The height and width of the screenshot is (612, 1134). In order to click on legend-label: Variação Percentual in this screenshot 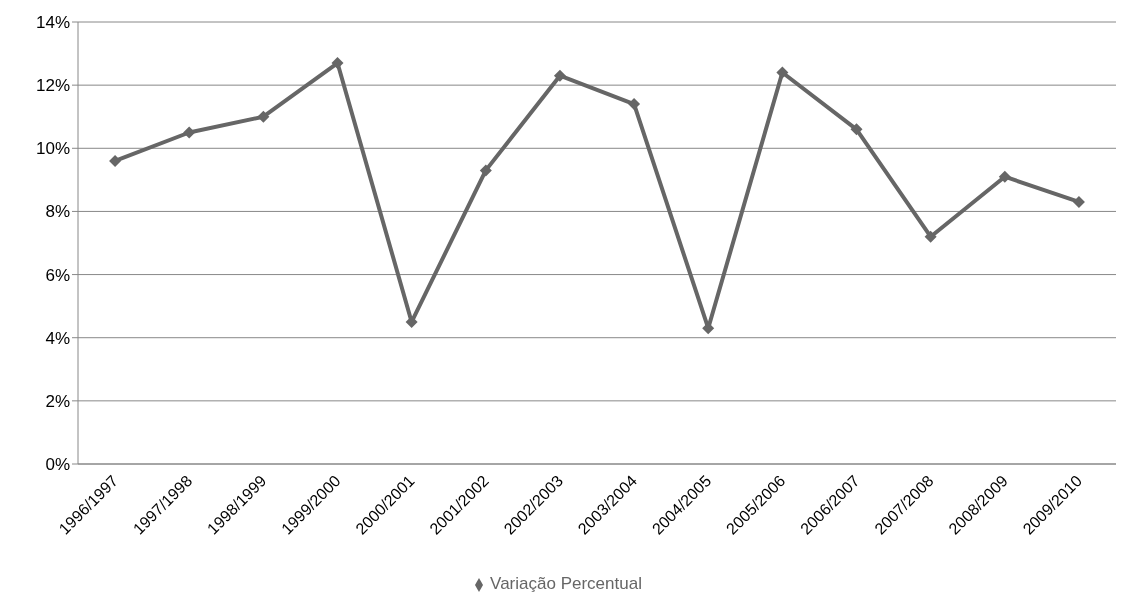, I will do `click(566, 583)`.